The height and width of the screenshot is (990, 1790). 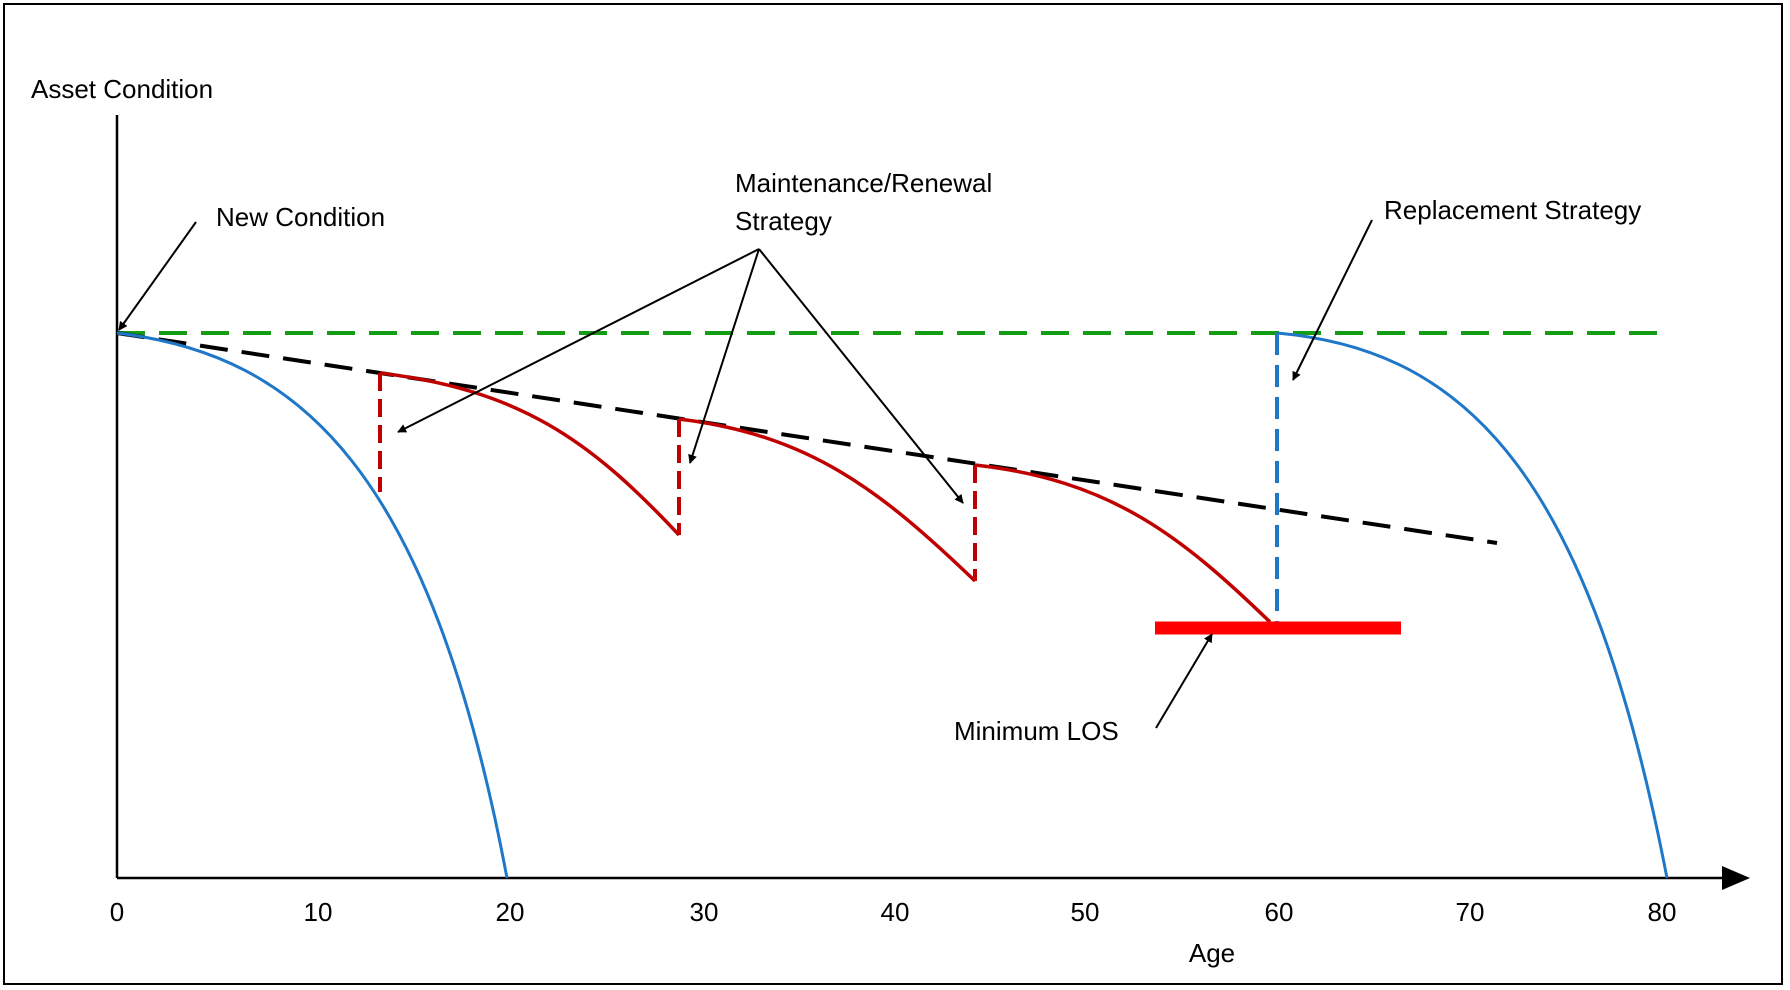 What do you see at coordinates (1184, 681) in the screenshot?
I see `minimum-los-arrow` at bounding box center [1184, 681].